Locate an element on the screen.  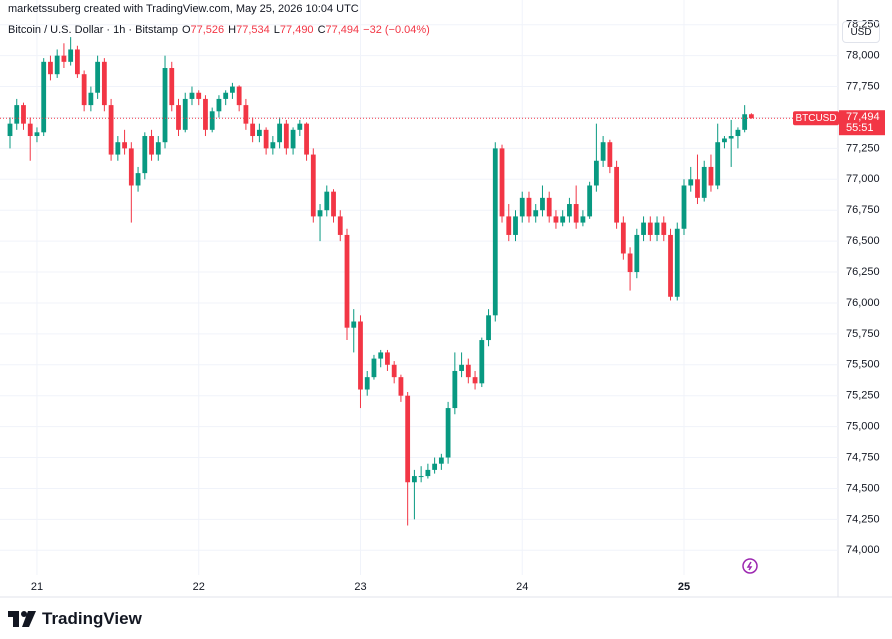
x-tick-label: 22 is located at coordinates (199, 587).